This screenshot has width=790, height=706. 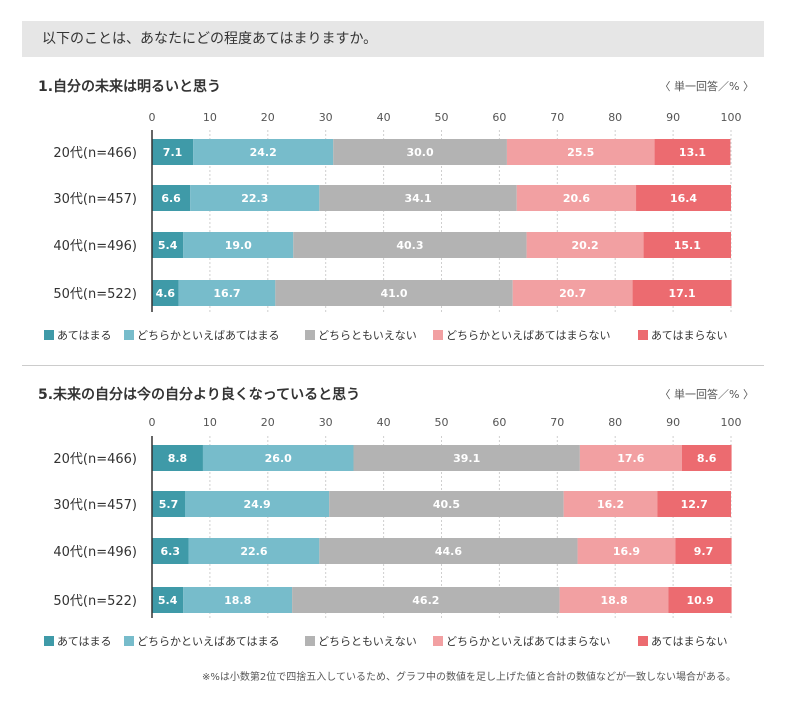 I want to click on chart-1-data-label: 6.6, so click(x=171, y=198).